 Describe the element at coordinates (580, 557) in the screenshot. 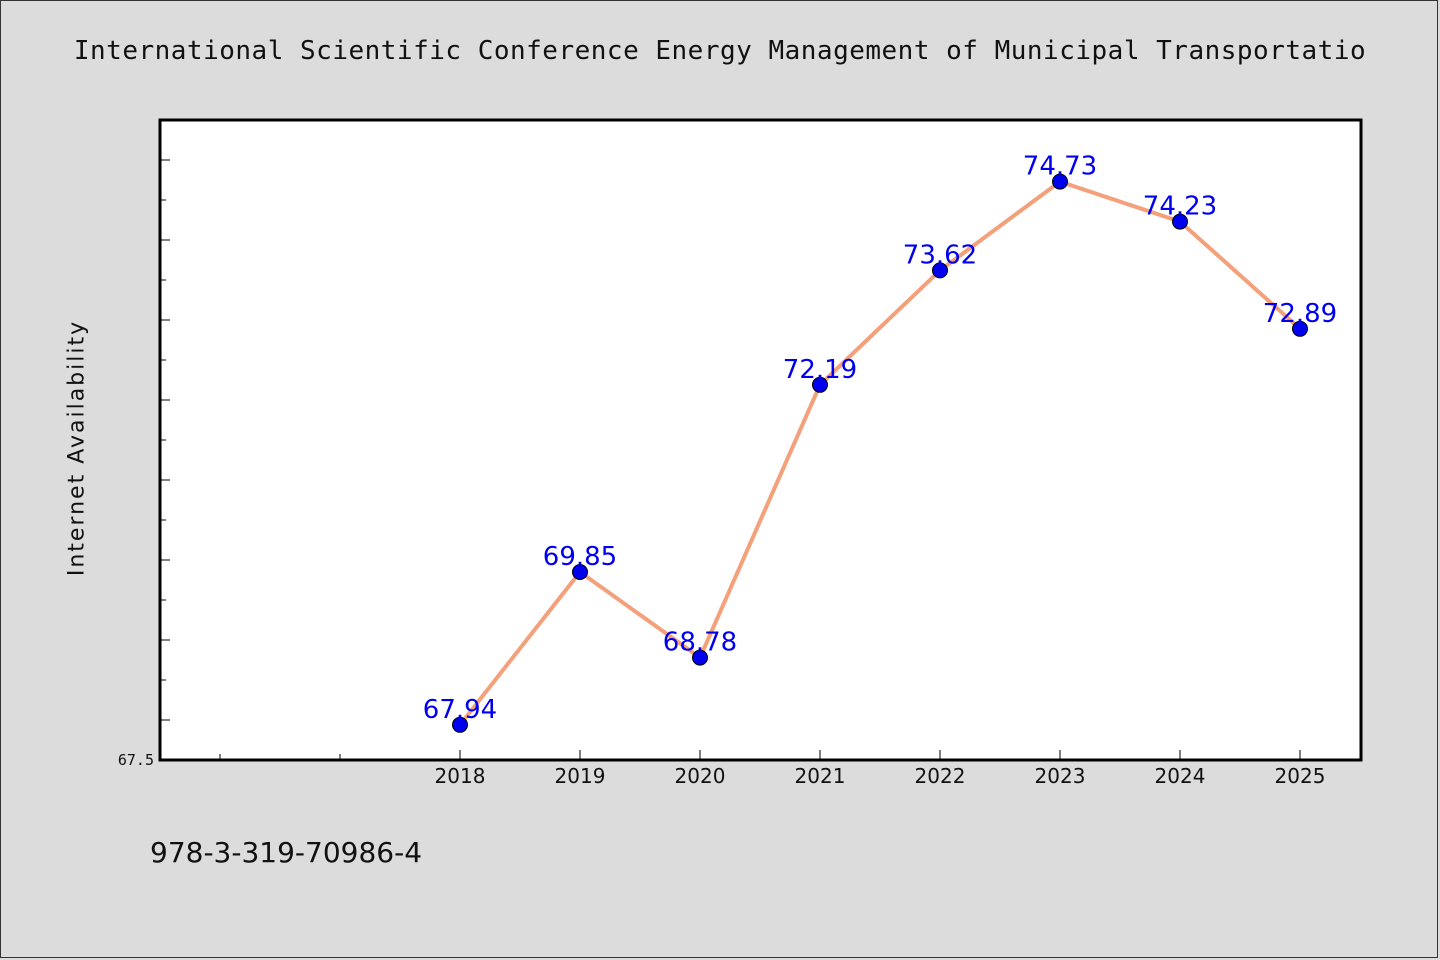

I see `data-label: 69.85` at that location.